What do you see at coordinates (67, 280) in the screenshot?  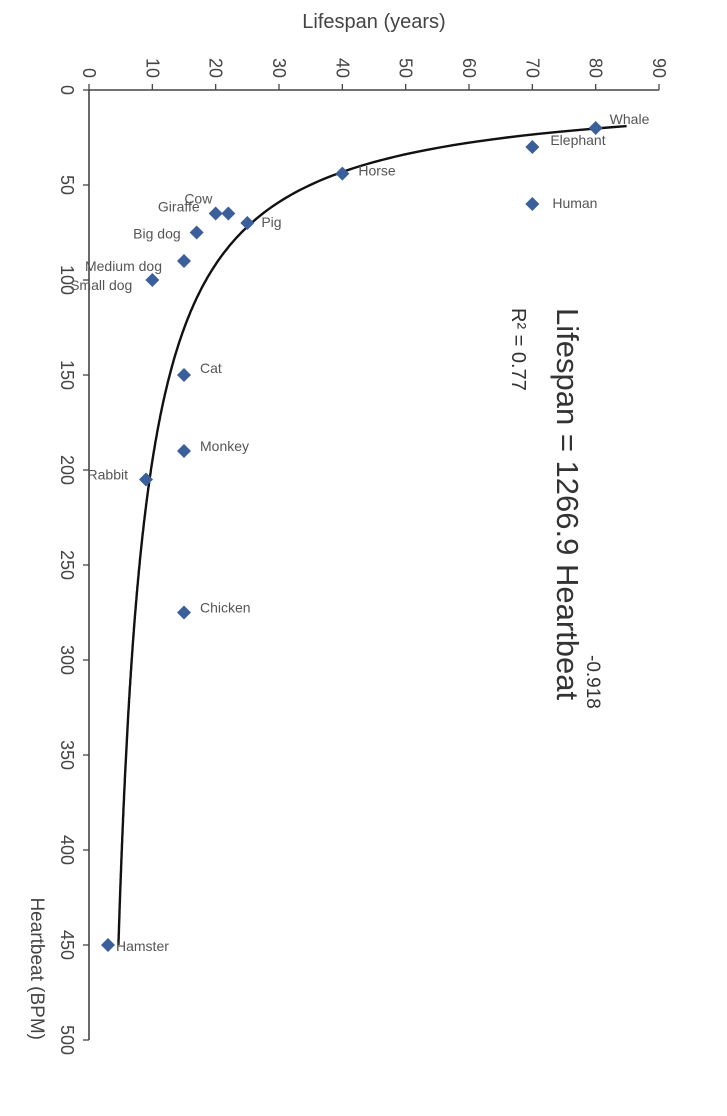 I see `x-tick-label: 100` at bounding box center [67, 280].